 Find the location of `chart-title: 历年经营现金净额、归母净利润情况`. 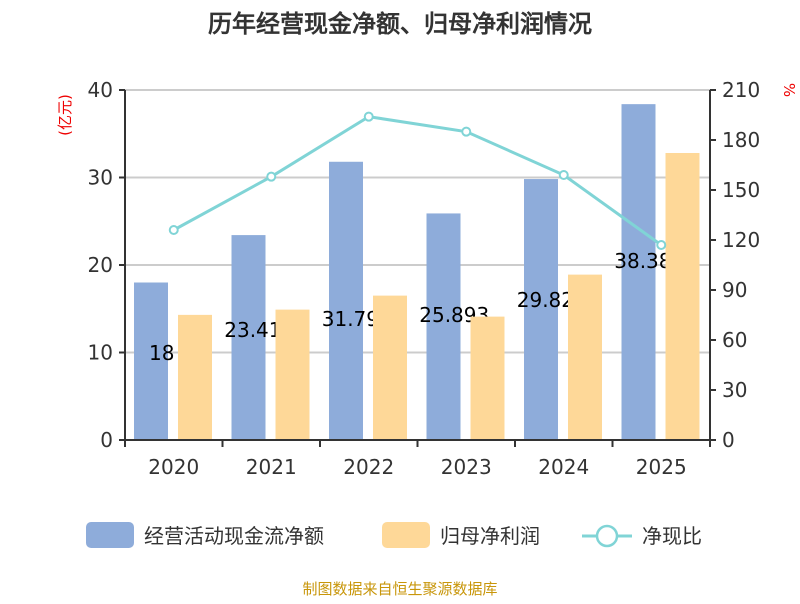

chart-title: 历年经营现金净额、归母净利润情况 is located at coordinates (400, 24).